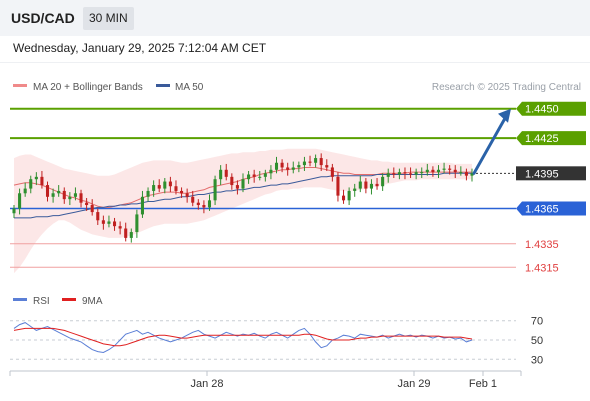  What do you see at coordinates (490, 144) in the screenshot?
I see `forecast-arrow-shaft` at bounding box center [490, 144].